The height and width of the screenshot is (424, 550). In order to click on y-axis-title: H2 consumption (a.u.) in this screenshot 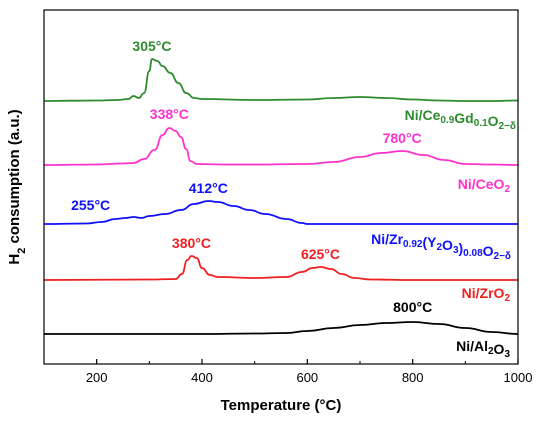, I will do `click(17, 186)`.